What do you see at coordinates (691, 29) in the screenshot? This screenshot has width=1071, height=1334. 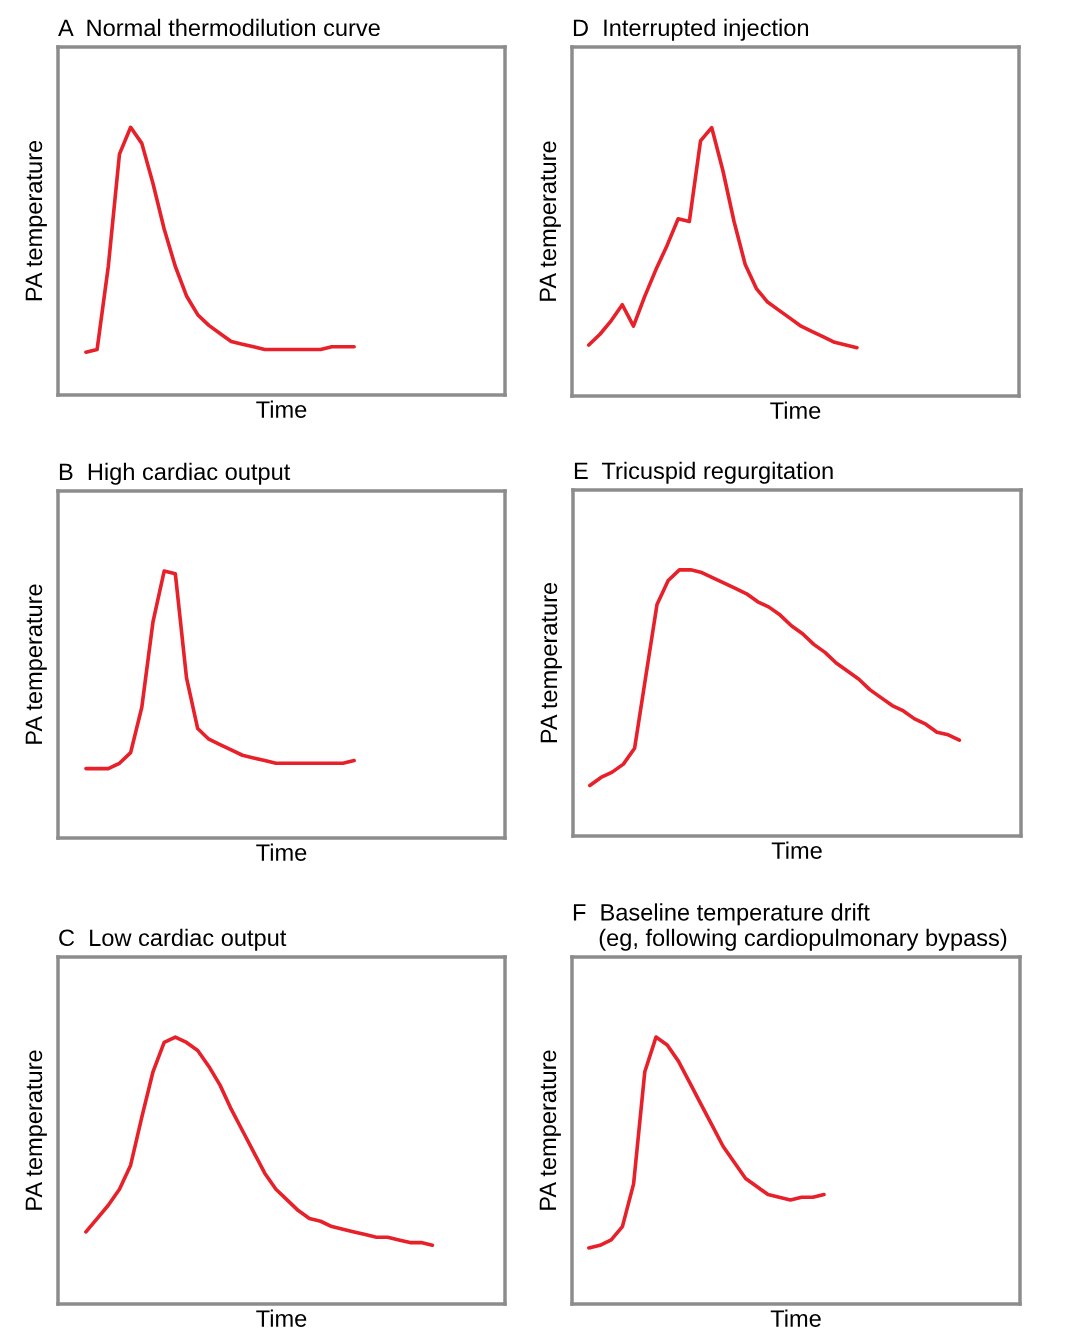 I see `chart-title: D Interrupted injection` at bounding box center [691, 29].